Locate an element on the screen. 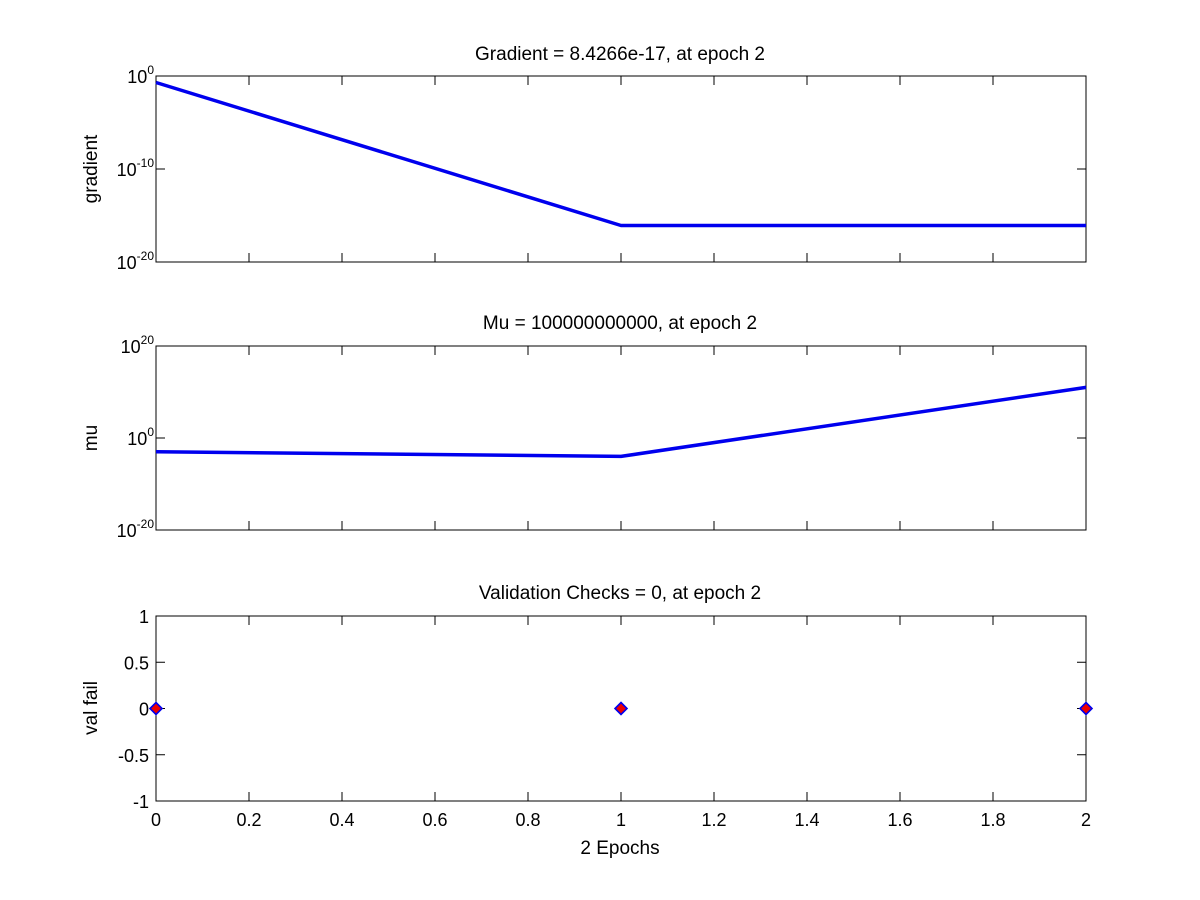 The width and height of the screenshot is (1200, 900). val-fail-x-tick-label: 0.2 is located at coordinates (248, 820).